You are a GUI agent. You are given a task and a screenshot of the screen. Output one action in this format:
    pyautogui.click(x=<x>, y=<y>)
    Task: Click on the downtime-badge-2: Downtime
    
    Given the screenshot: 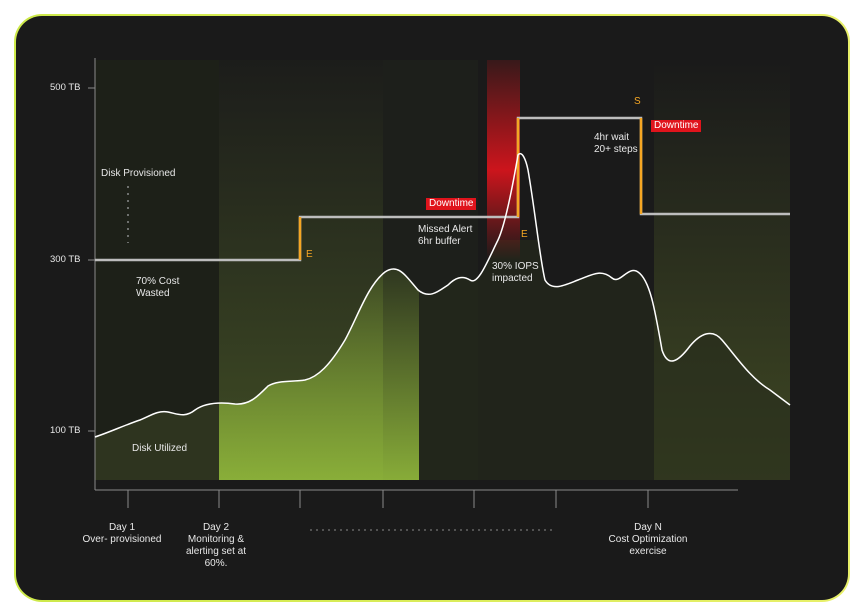 What is the action you would take?
    pyautogui.click(x=676, y=126)
    